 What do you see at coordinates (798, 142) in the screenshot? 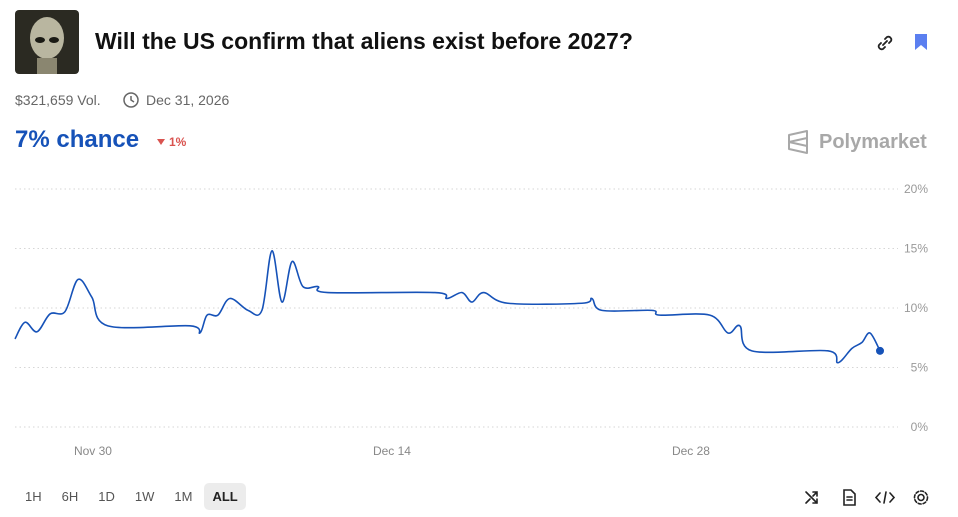
I see `brand-logo` at bounding box center [798, 142].